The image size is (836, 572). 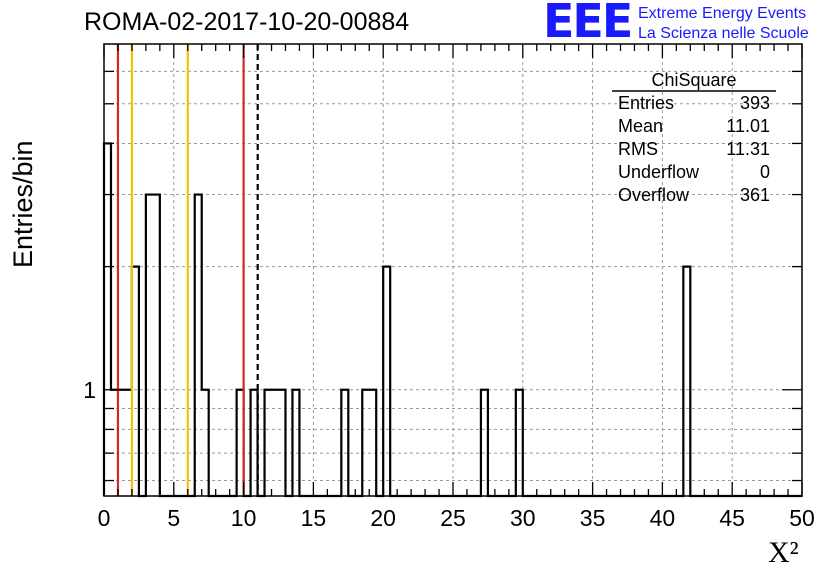 What do you see at coordinates (663, 518) in the screenshot?
I see `x-tick-label: 40` at bounding box center [663, 518].